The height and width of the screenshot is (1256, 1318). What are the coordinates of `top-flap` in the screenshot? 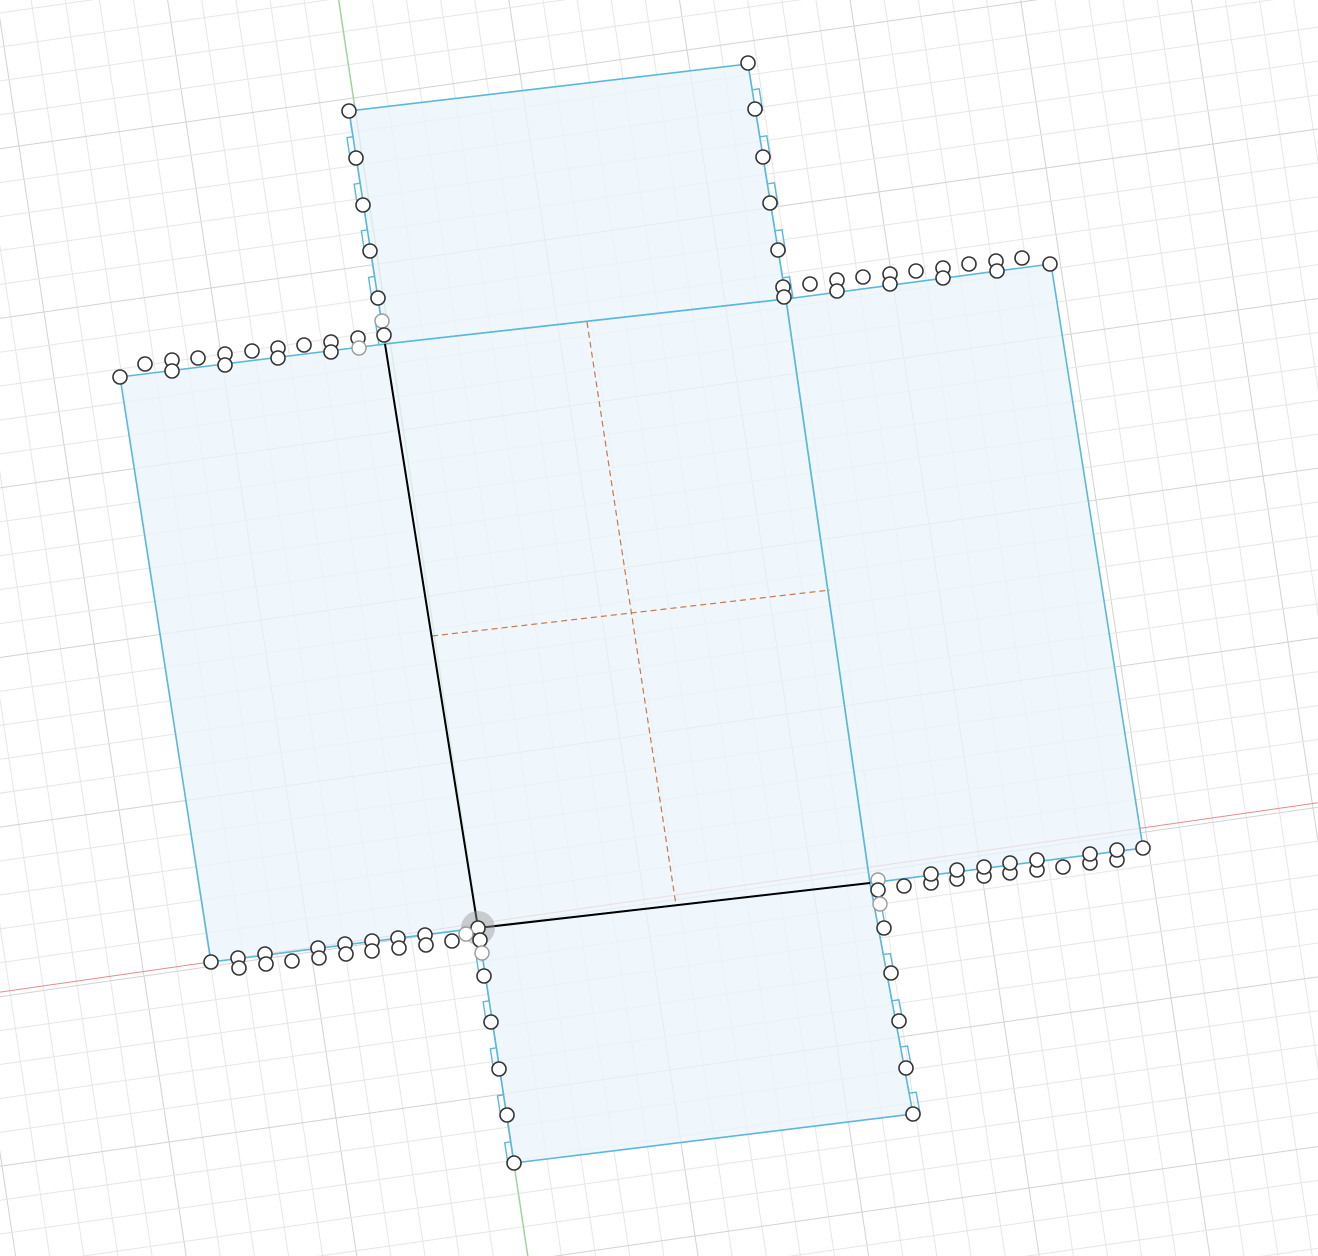 It's located at (567, 204).